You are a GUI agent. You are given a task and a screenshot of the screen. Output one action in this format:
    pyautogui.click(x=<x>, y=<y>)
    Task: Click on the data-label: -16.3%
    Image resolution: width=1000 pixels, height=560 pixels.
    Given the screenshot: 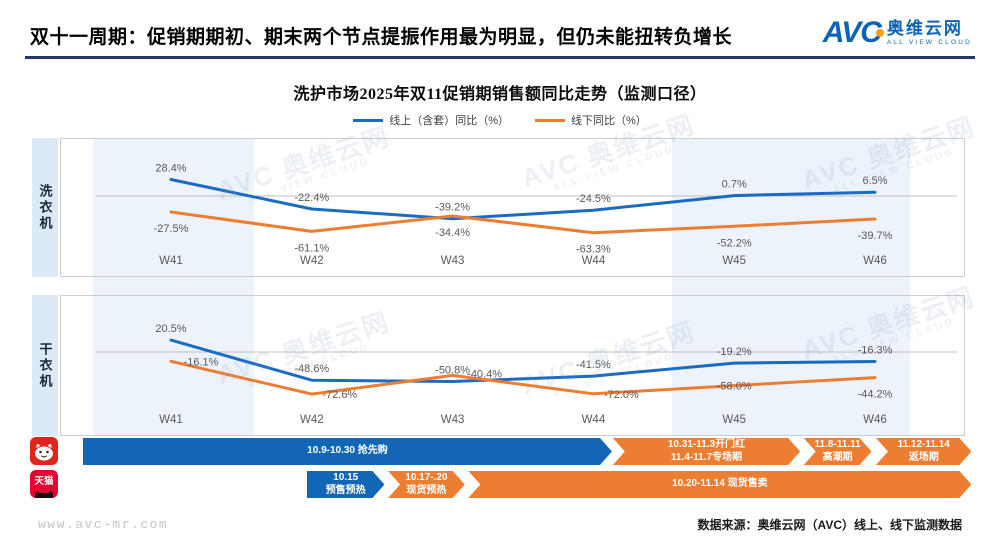 What is the action you would take?
    pyautogui.click(x=875, y=351)
    